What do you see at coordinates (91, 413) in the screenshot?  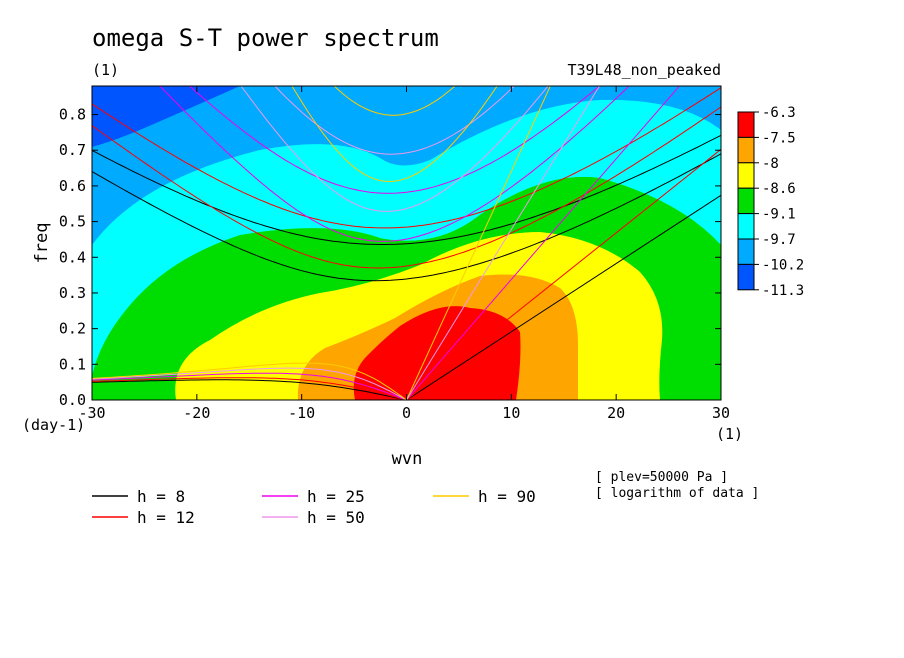 I see `x-tick-label: -30` at bounding box center [91, 413].